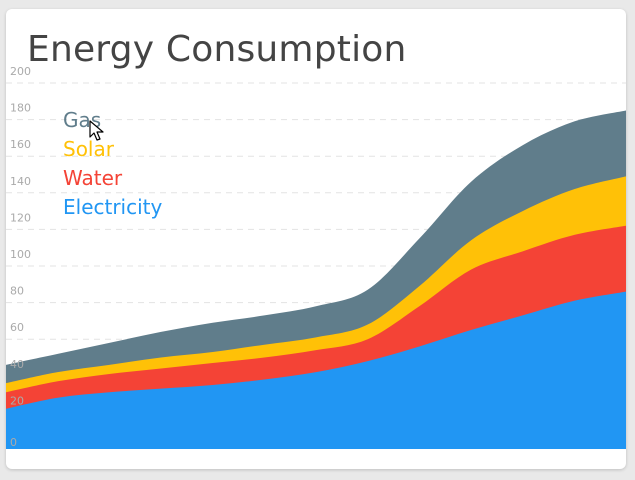 Image resolution: width=635 pixels, height=480 pixels. Describe the element at coordinates (20, 217) in the screenshot. I see `y-tick-label: 120` at that location.